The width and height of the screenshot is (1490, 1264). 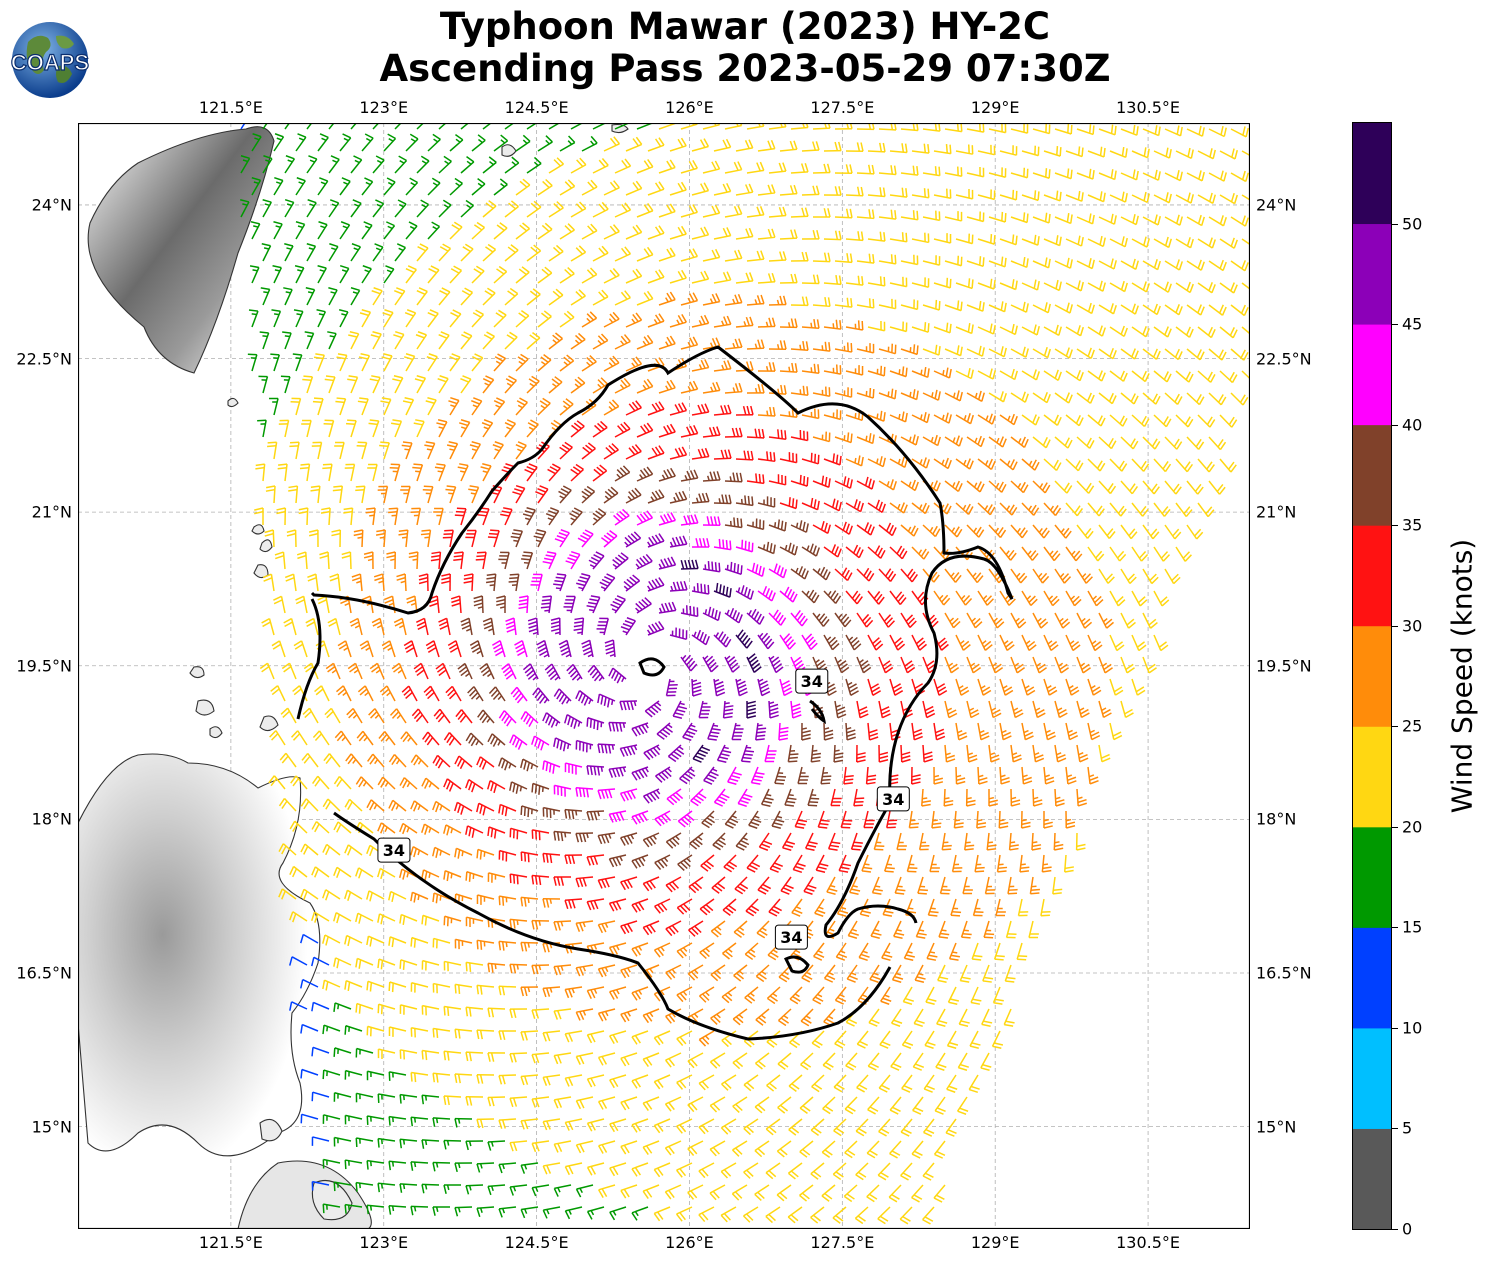 I want to click on contour-label: 34, so click(x=791, y=937).